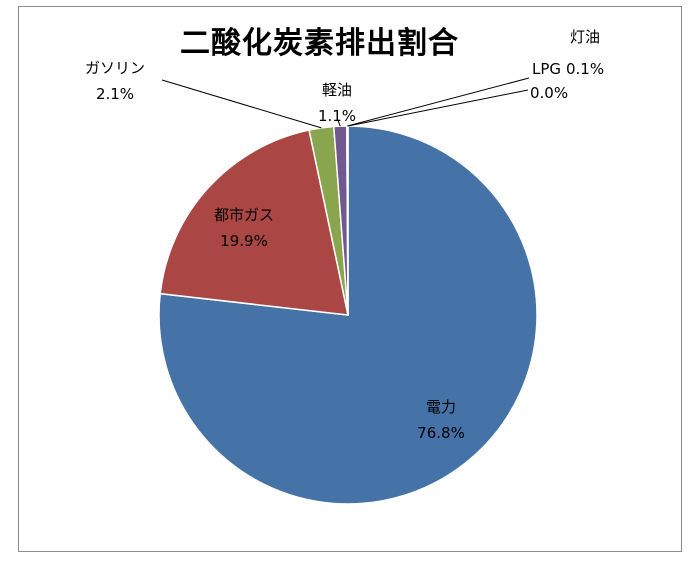 The width and height of the screenshot is (696, 564). What do you see at coordinates (115, 68) in the screenshot?
I see `slice-name-label-2: ガソリン` at bounding box center [115, 68].